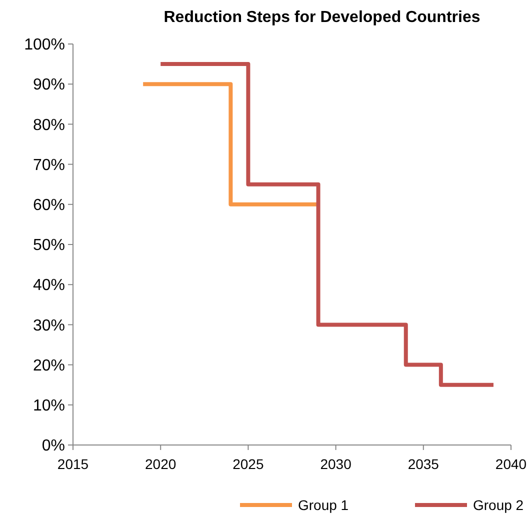  I want to click on x-tick-label: 2025, so click(248, 464).